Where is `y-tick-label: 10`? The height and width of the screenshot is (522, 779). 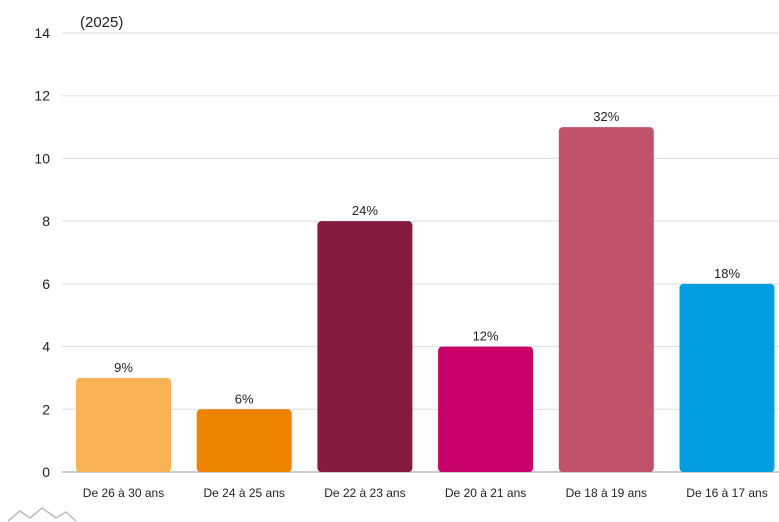 y-tick-label: 10 is located at coordinates (42, 158).